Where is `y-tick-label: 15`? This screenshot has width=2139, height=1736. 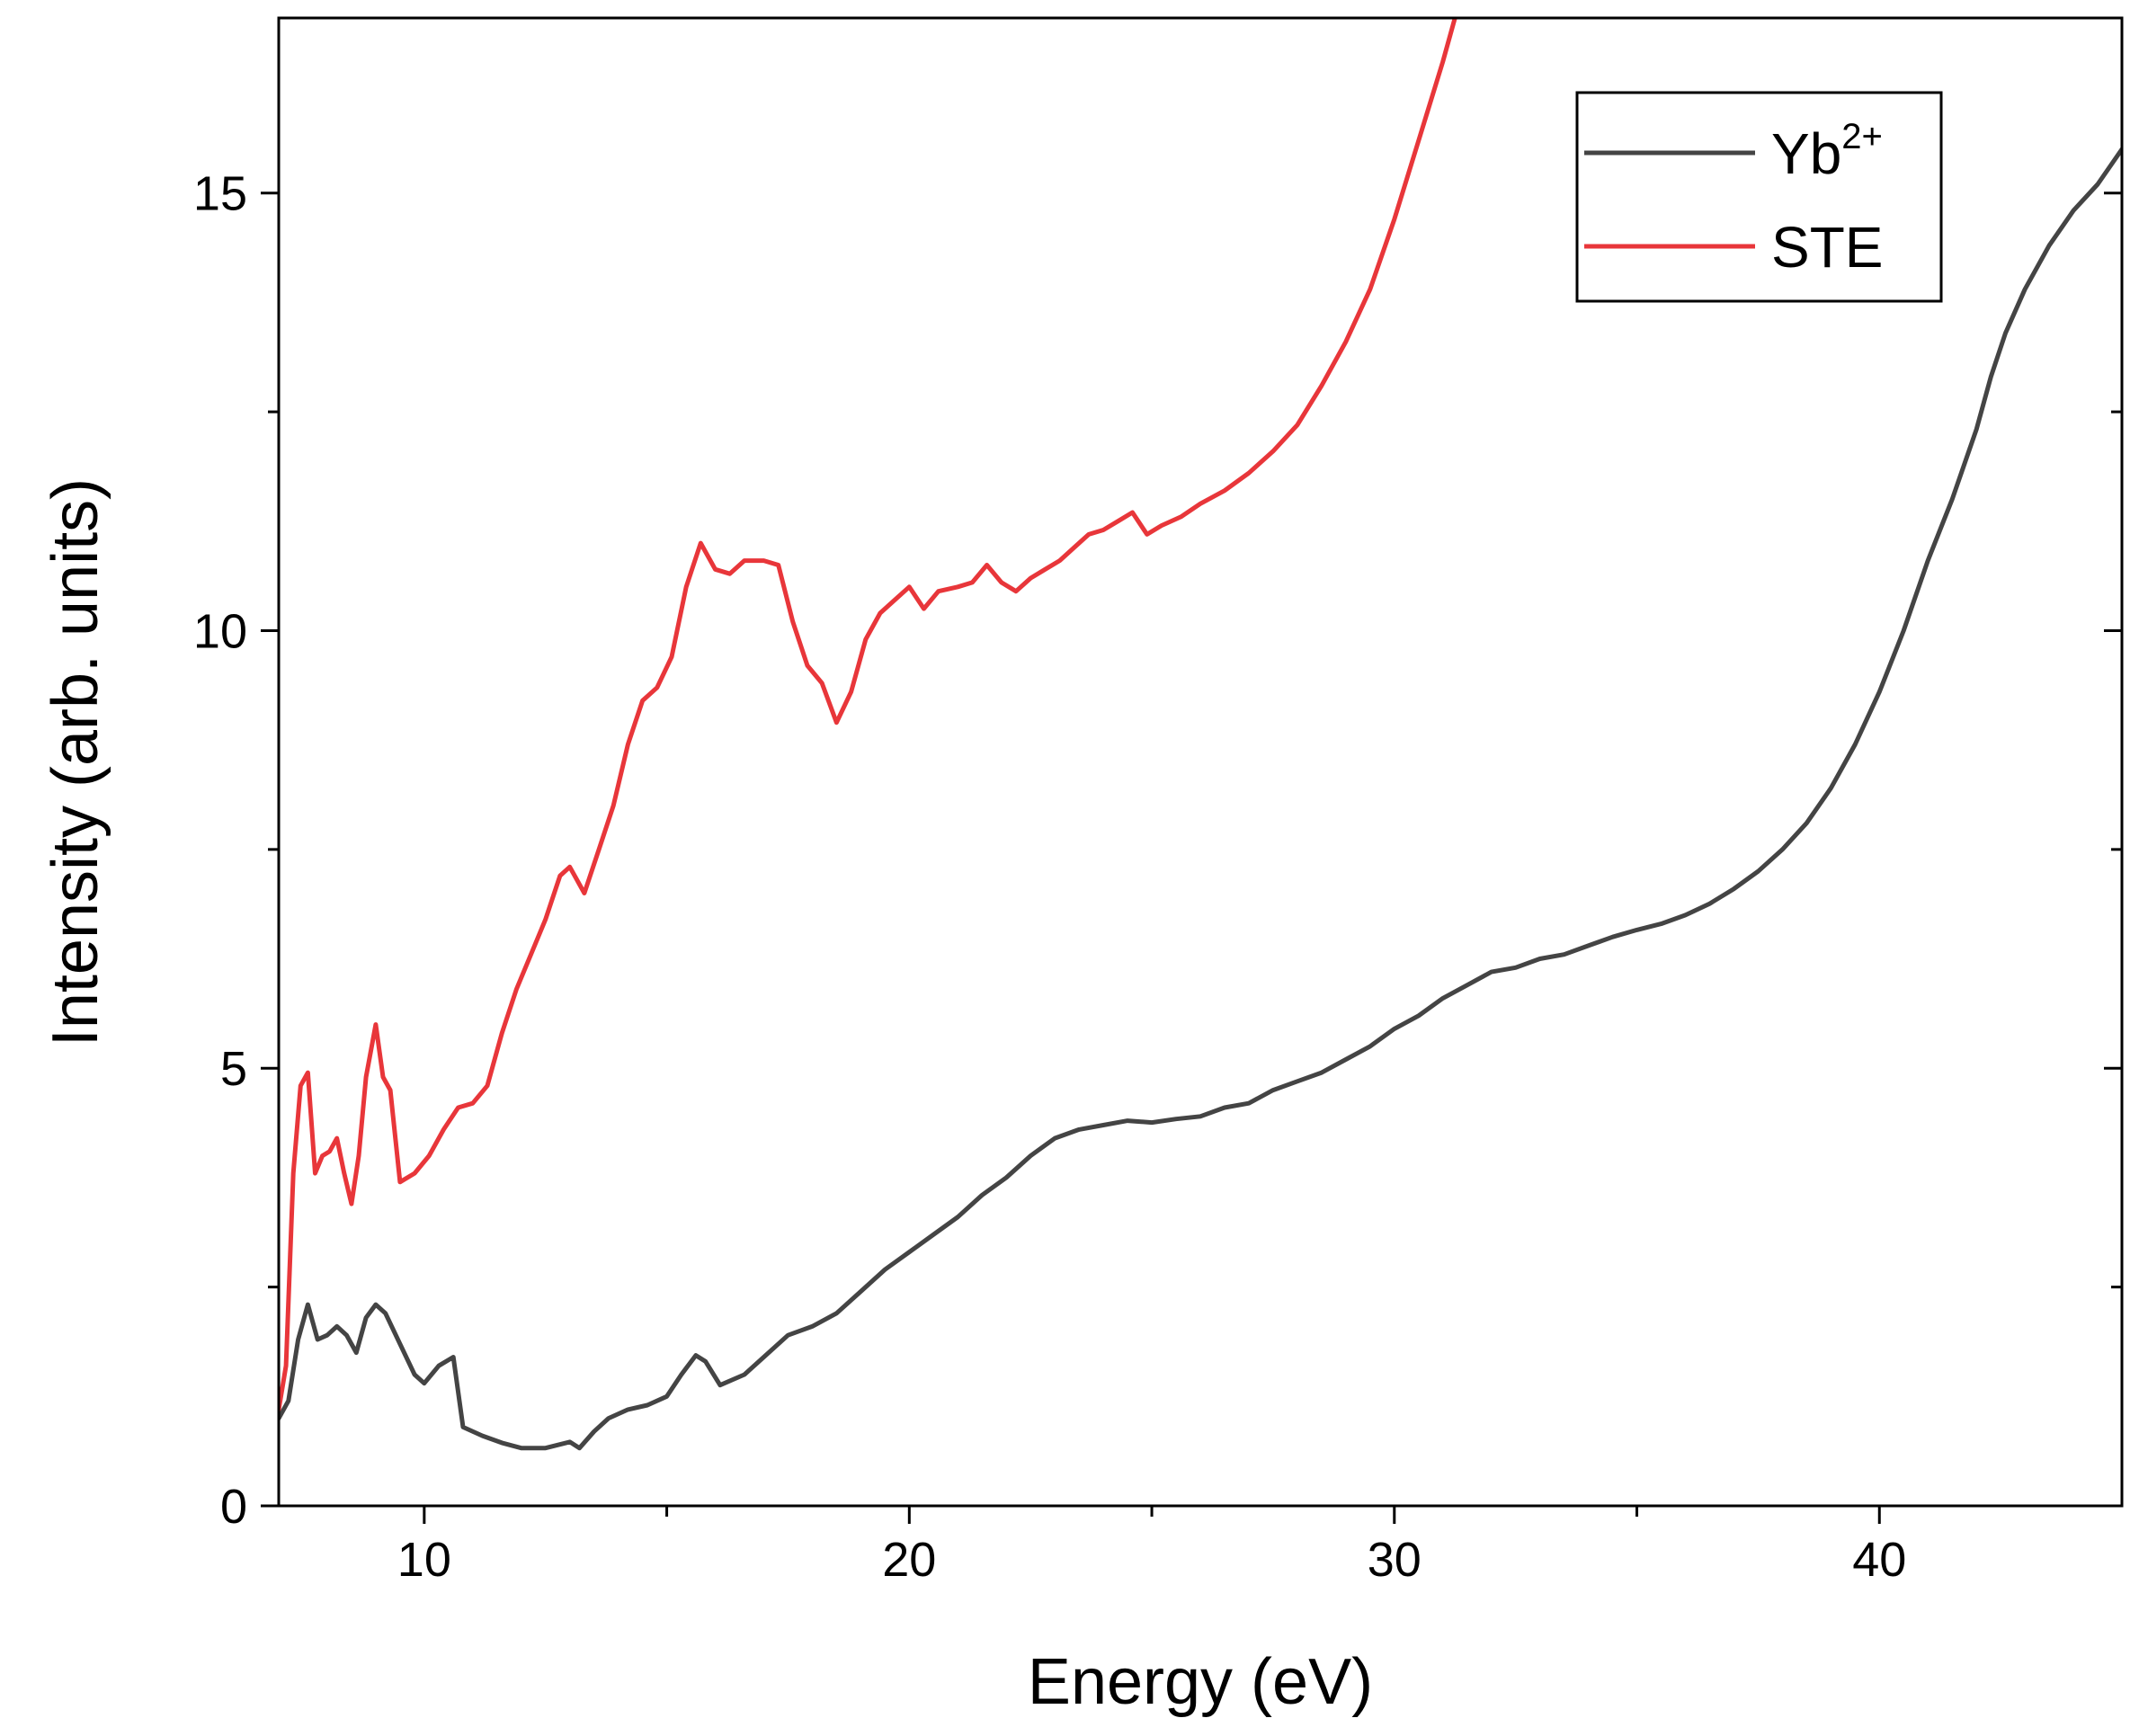
y-tick-label: 15 is located at coordinates (220, 194).